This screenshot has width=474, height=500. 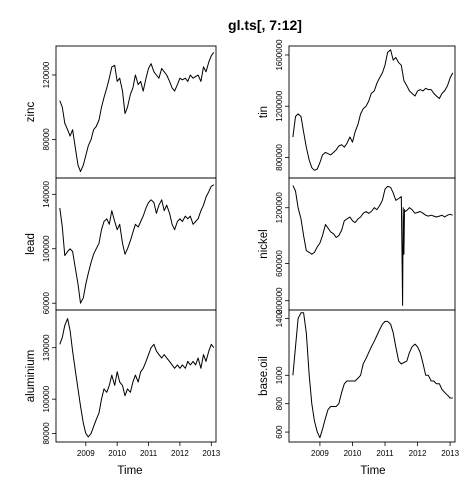 What do you see at coordinates (279, 157) in the screenshot?
I see `y-tick-label: 800000` at bounding box center [279, 157].